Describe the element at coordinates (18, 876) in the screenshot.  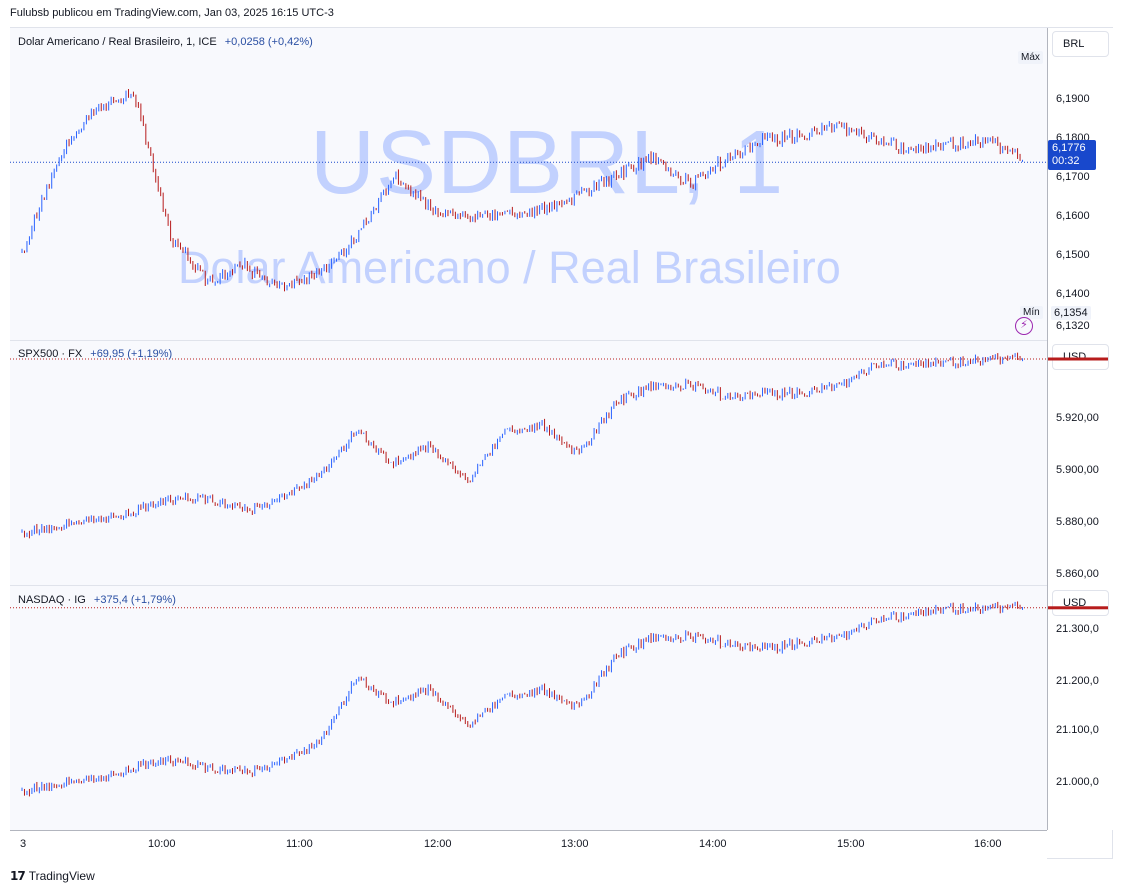
I see `tradingview-logo-icon: 𝟭𝟳` at that location.